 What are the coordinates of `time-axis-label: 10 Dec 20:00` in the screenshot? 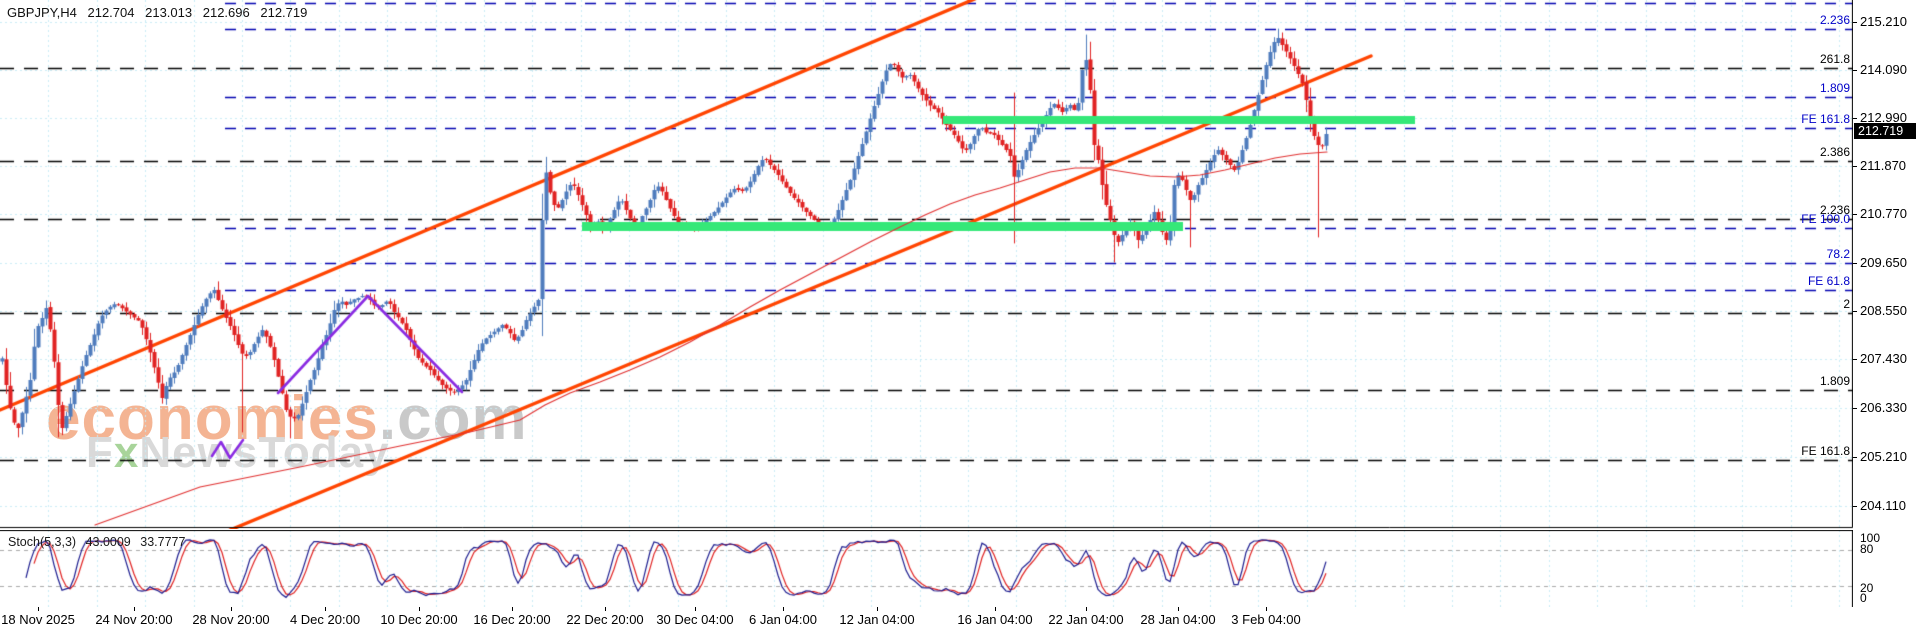 It's located at (419, 619).